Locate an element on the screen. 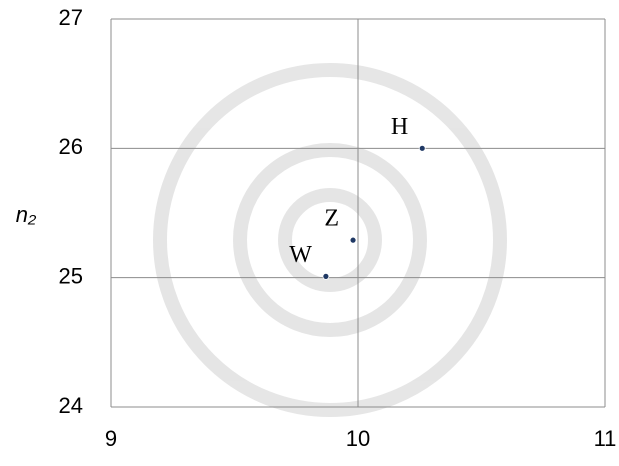 The width and height of the screenshot is (619, 466). point-label: H is located at coordinates (399, 127).